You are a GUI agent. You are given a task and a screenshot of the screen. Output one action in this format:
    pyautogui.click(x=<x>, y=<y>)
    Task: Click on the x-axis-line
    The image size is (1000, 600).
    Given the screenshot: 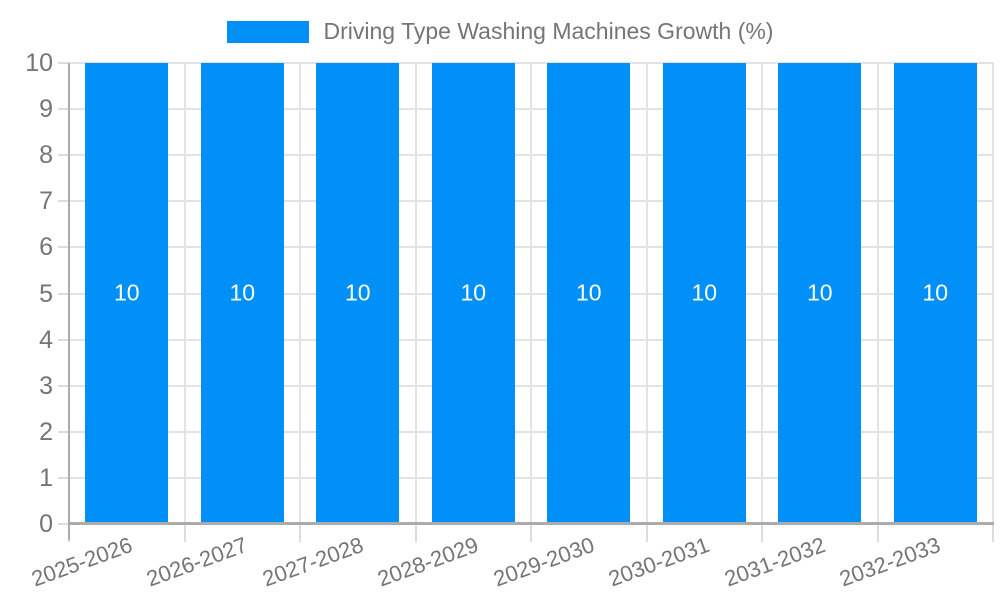 What is the action you would take?
    pyautogui.click(x=531, y=523)
    